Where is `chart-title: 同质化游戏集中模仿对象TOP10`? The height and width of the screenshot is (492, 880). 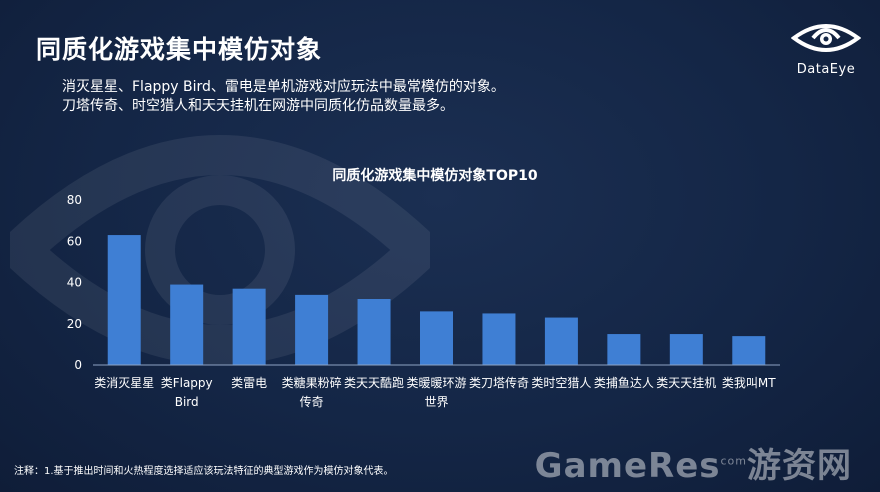
chart-title: 同质化游戏集中模仿对象TOP10 is located at coordinates (434, 175).